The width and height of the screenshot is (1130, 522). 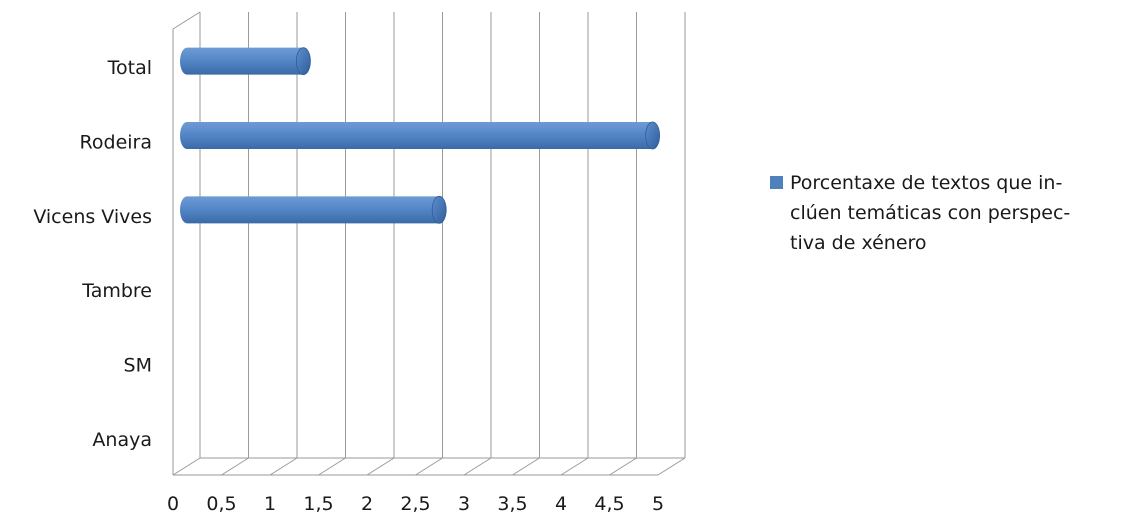 What do you see at coordinates (116, 143) in the screenshot?
I see `category-label-rodeira: Rodeira` at bounding box center [116, 143].